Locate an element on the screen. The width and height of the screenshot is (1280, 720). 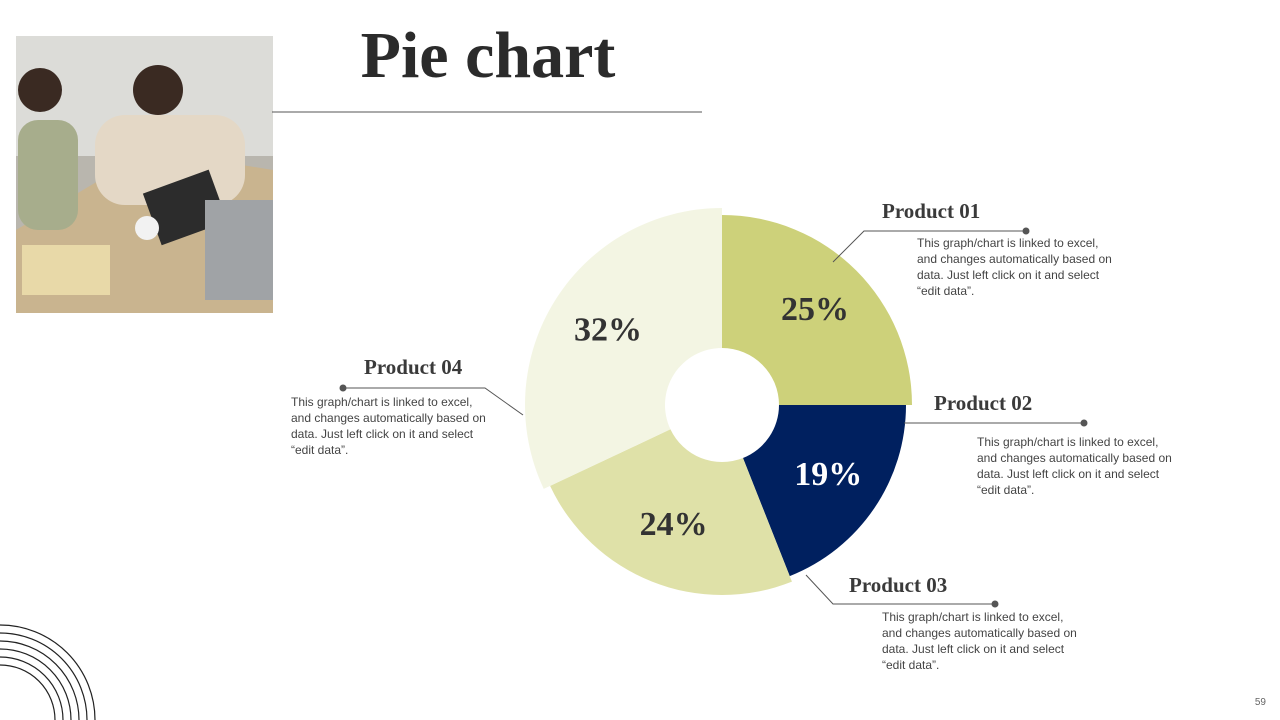
page-number: 59 is located at coordinates (1260, 702).